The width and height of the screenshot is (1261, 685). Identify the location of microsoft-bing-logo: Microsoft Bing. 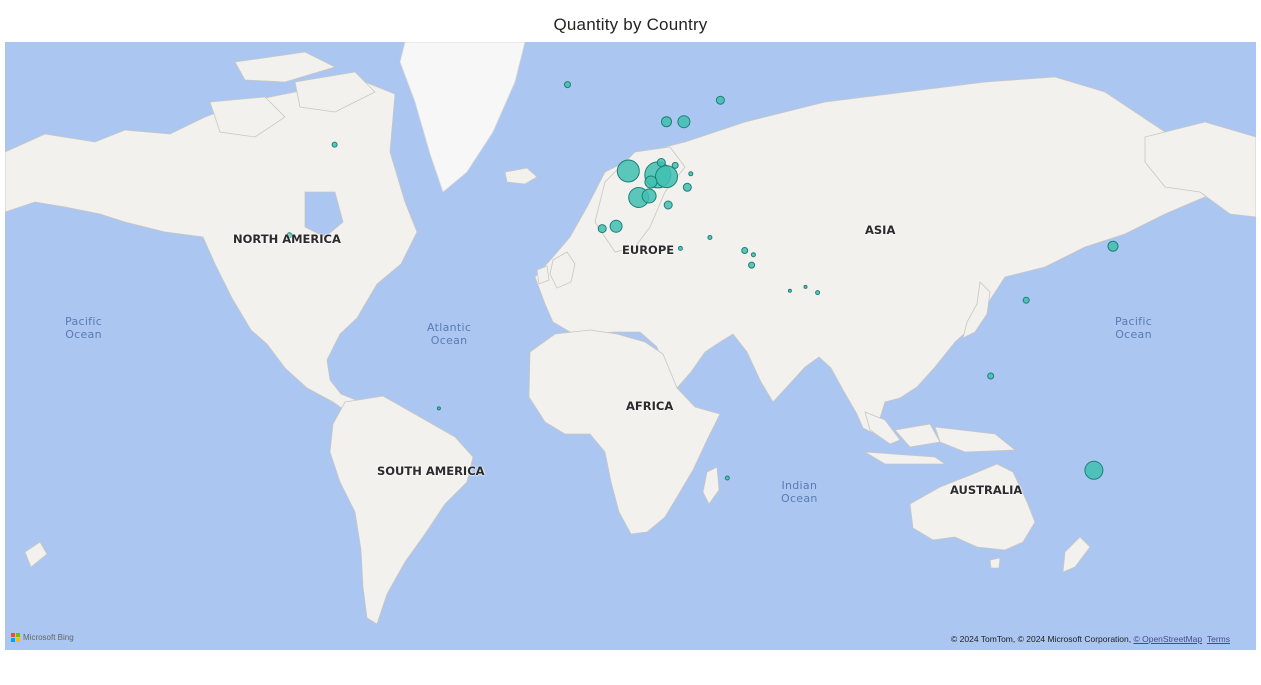
(42, 637).